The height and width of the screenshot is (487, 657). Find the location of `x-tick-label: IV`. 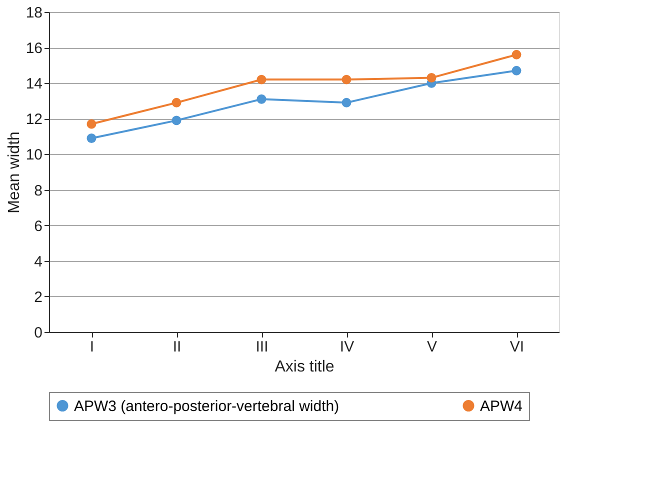

x-tick-label: IV is located at coordinates (347, 347).